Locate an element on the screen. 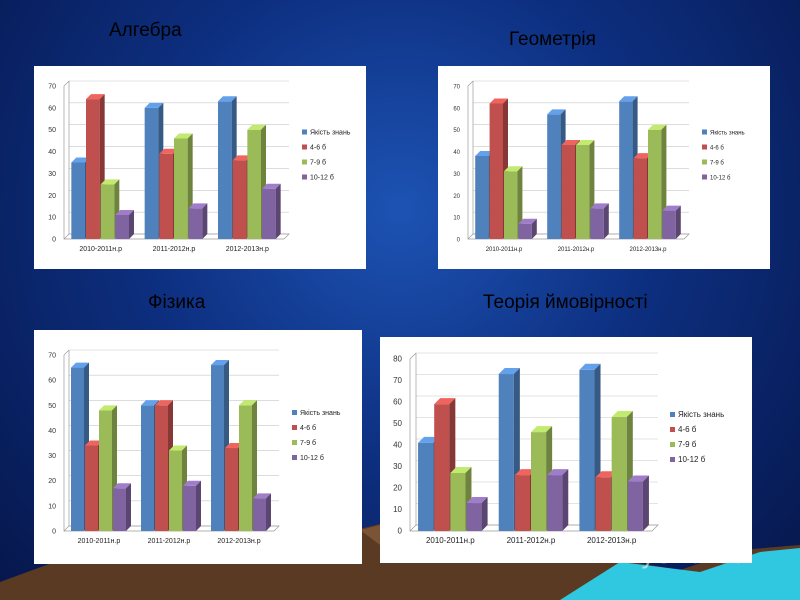  y-tick-label: 80 is located at coordinates (397, 359).